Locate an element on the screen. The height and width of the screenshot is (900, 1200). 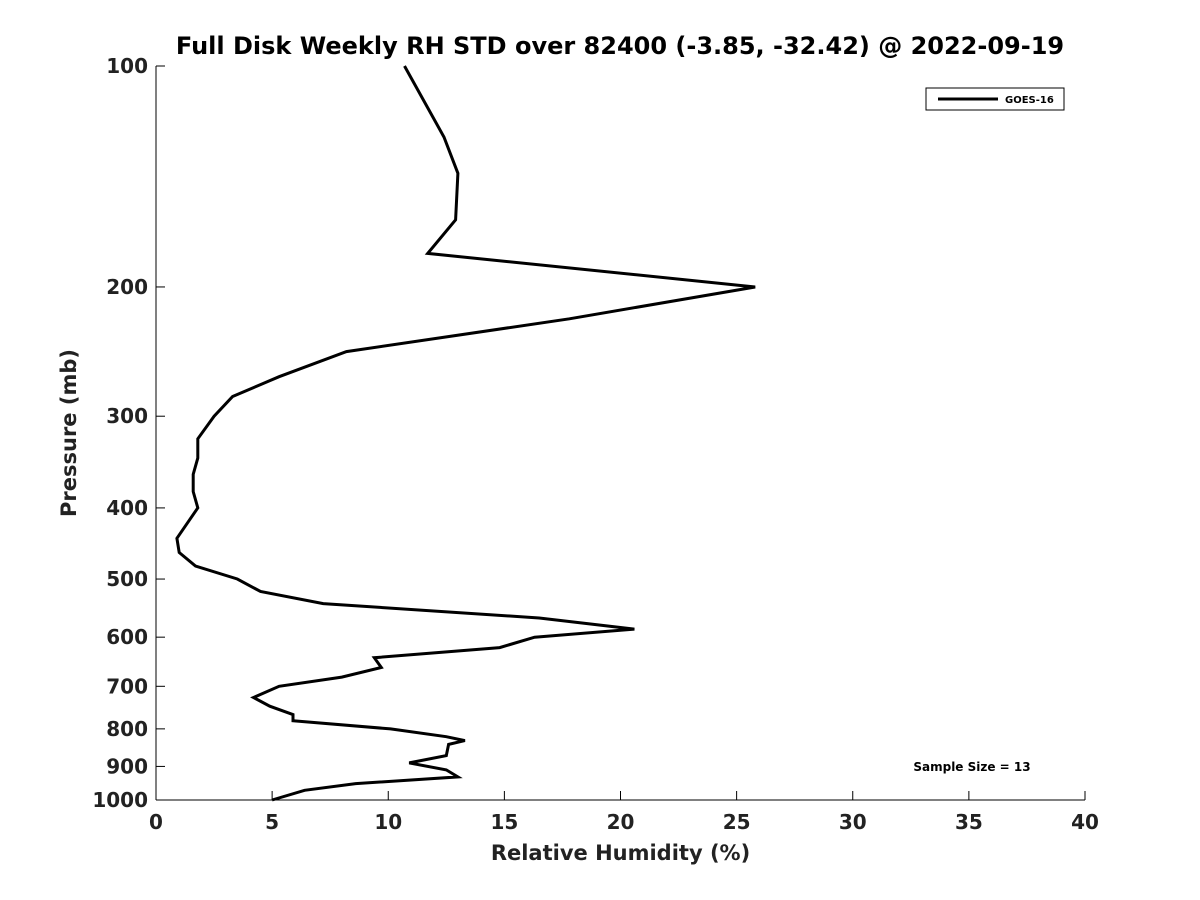
y-axis-label: Pressure (mb) is located at coordinates (69, 433).